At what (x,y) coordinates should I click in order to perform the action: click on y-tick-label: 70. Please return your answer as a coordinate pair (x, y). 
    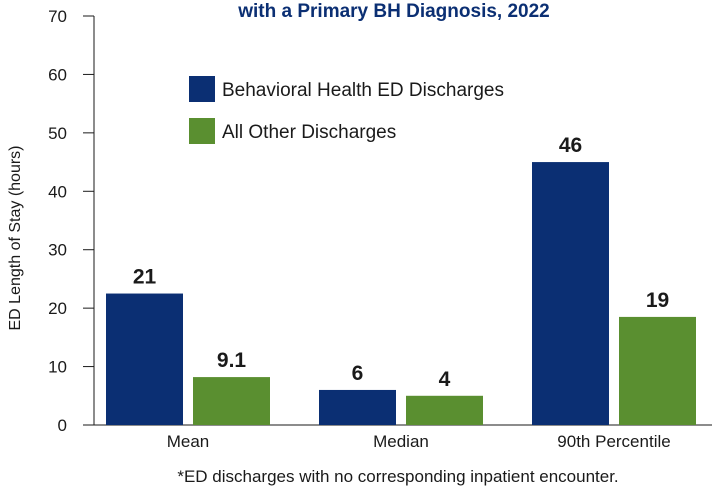
    Looking at the image, I should click on (57, 16).